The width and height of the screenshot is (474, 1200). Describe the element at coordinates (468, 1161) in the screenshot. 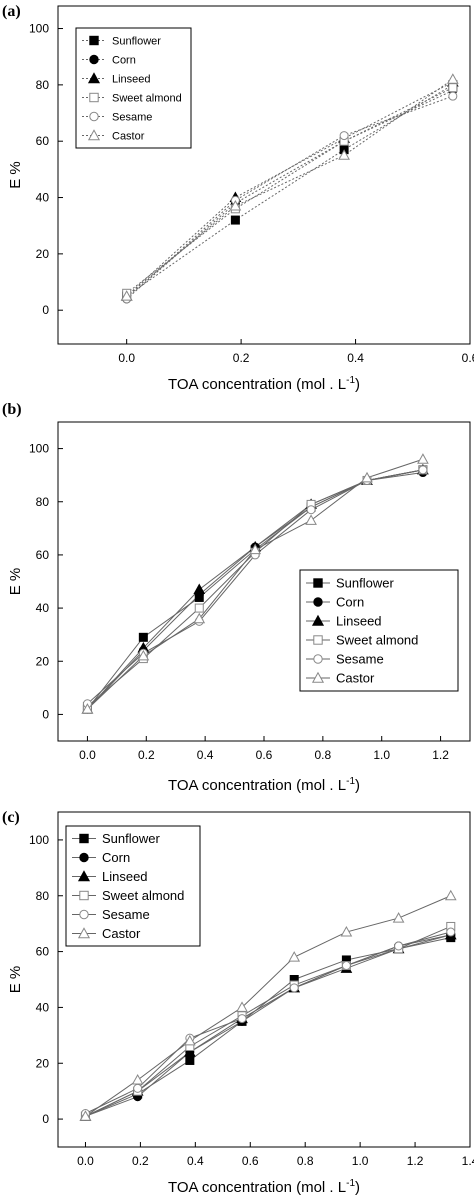

I see `x-tick-label: 1.4` at that location.